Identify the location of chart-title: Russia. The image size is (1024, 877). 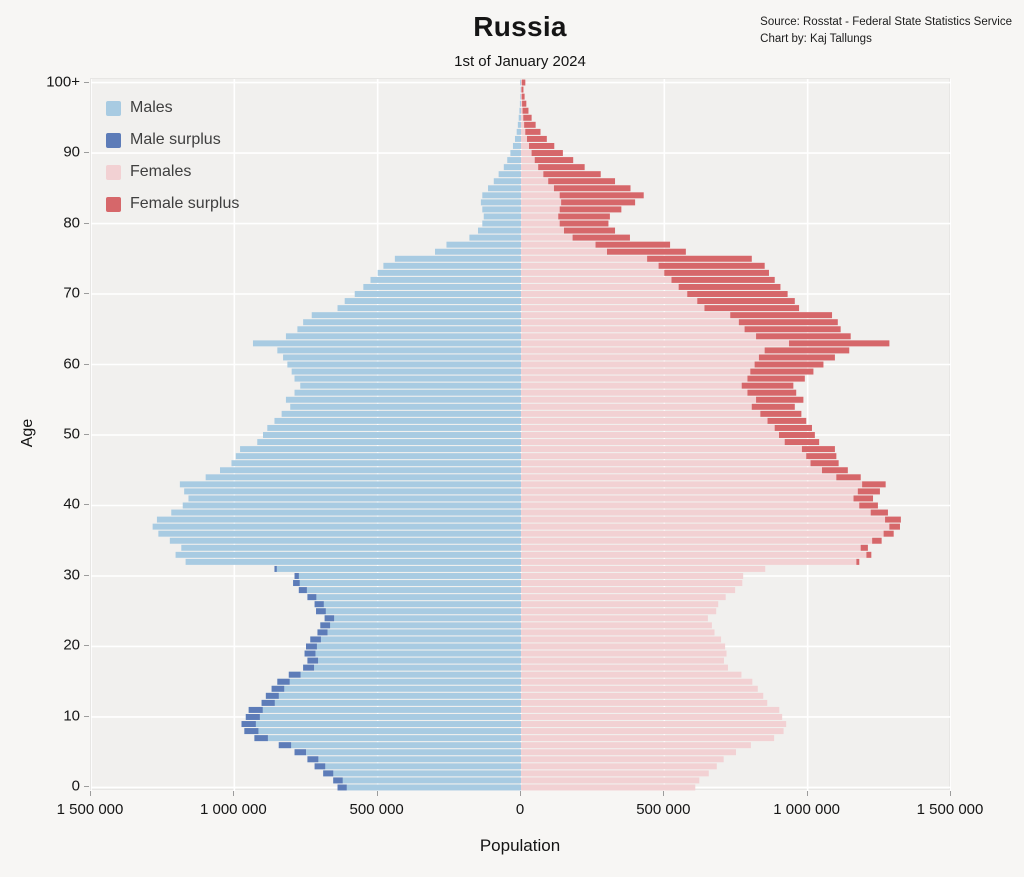
(520, 26).